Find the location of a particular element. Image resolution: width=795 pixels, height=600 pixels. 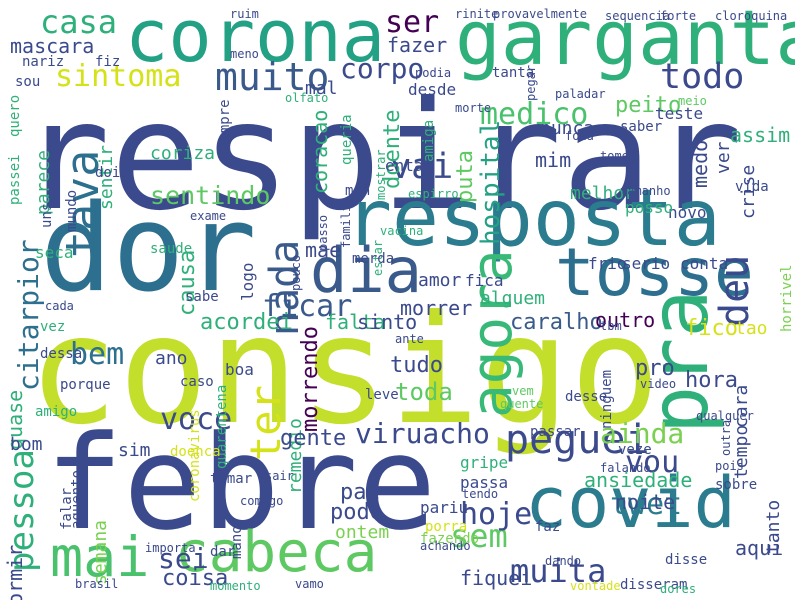

word-dores: dores is located at coordinates (678, 589).